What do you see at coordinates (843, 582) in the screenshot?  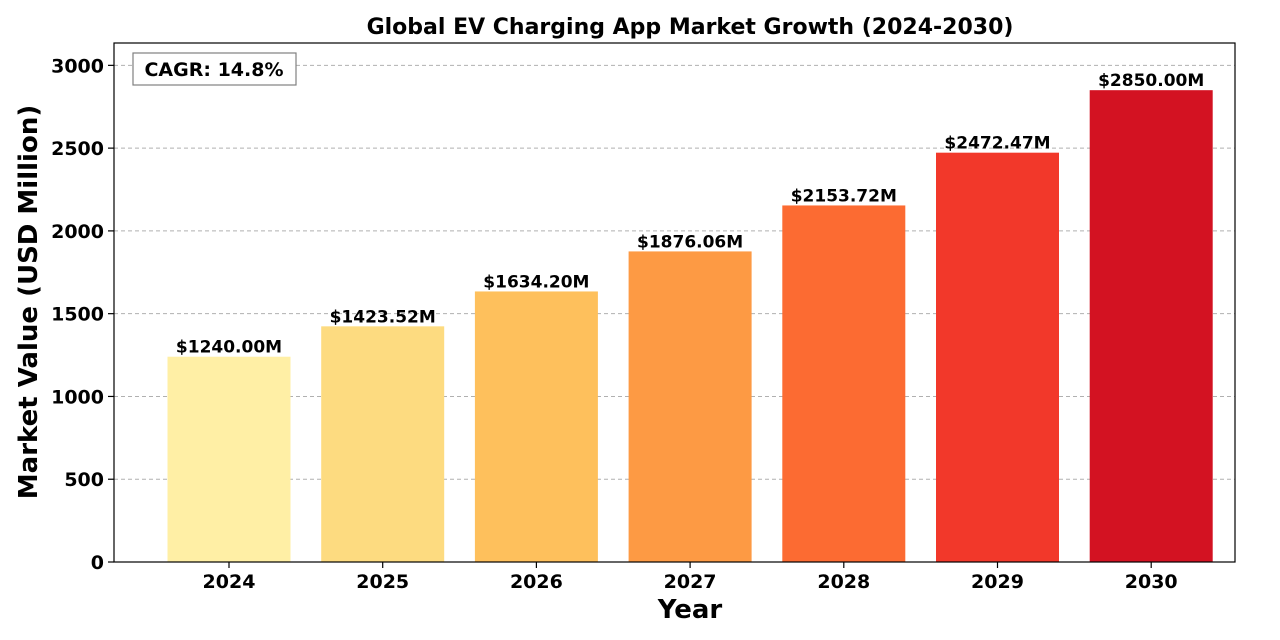 I see `x-tick-label-2028: 2028` at bounding box center [843, 582].